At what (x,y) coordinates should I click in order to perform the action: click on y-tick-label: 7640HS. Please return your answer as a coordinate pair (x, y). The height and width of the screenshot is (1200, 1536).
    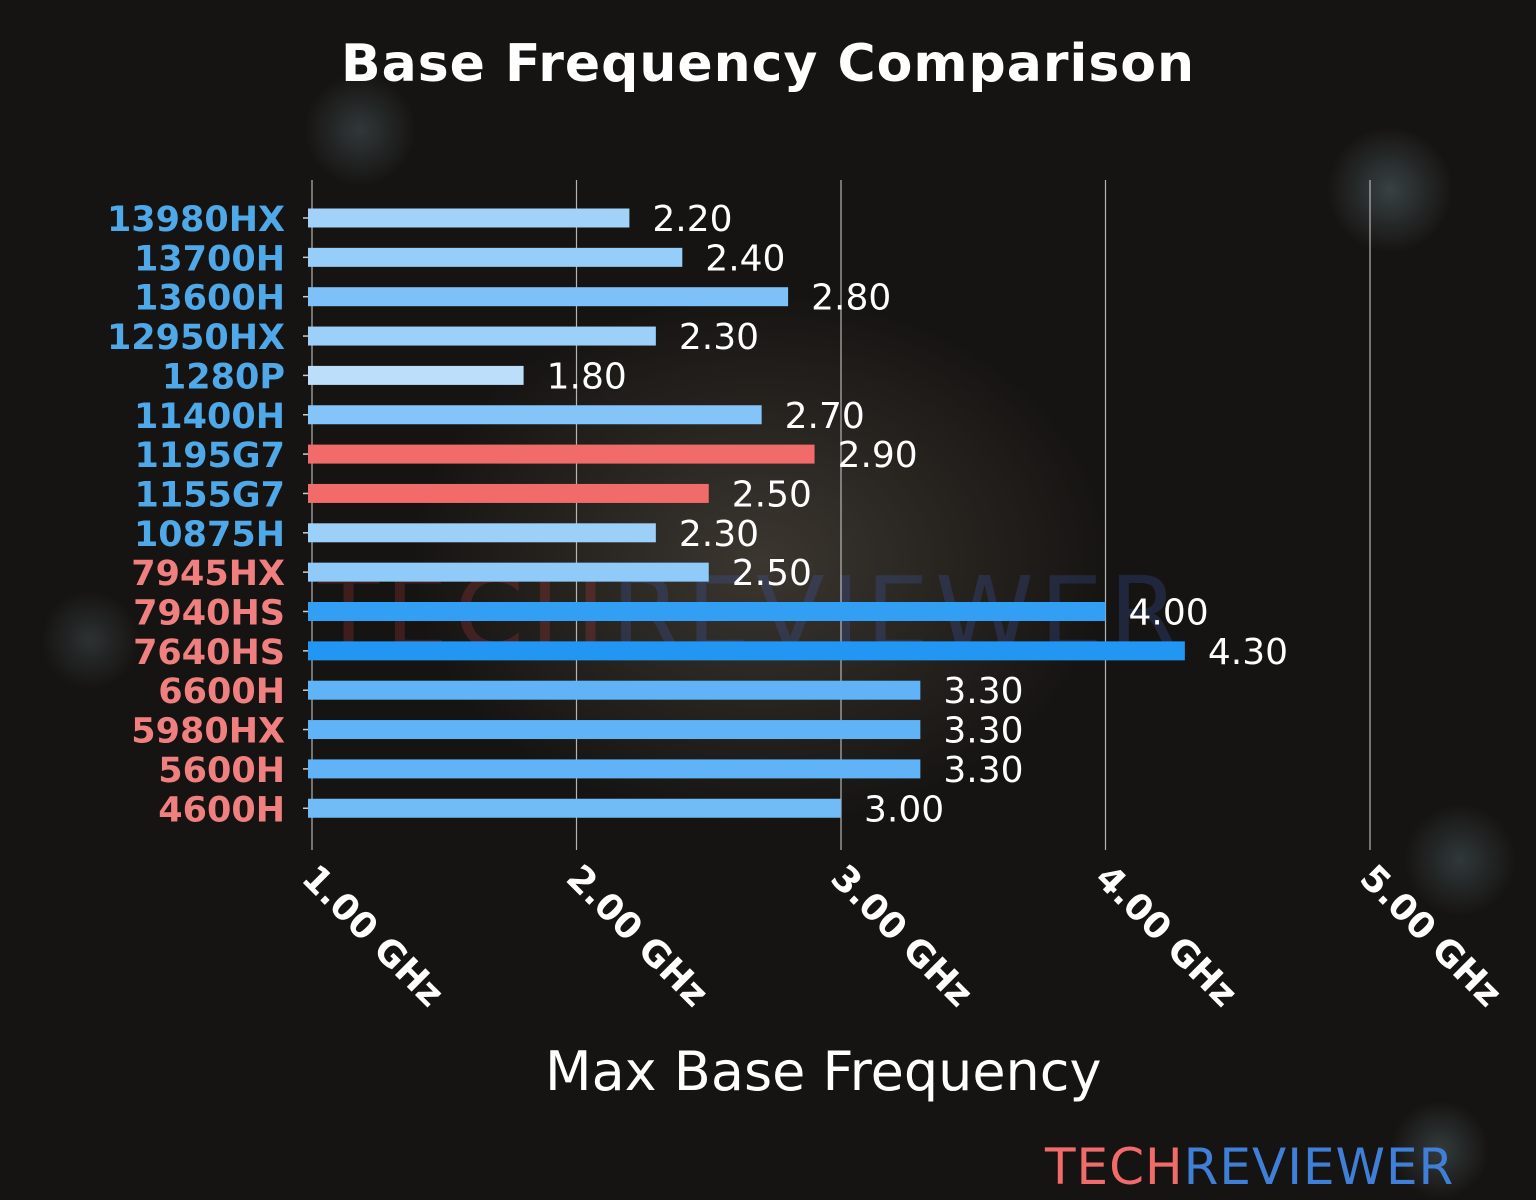
    Looking at the image, I should click on (209, 653).